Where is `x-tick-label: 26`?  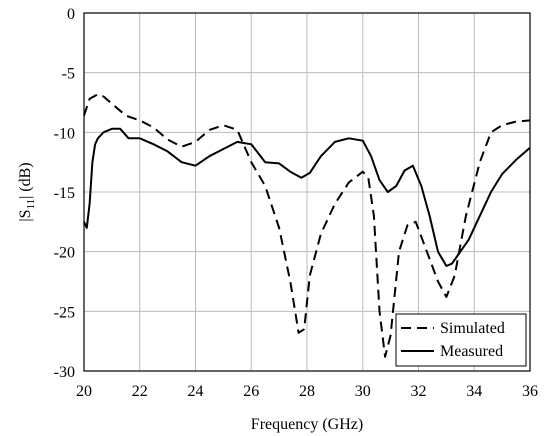
x-tick-label: 26 is located at coordinates (251, 391).